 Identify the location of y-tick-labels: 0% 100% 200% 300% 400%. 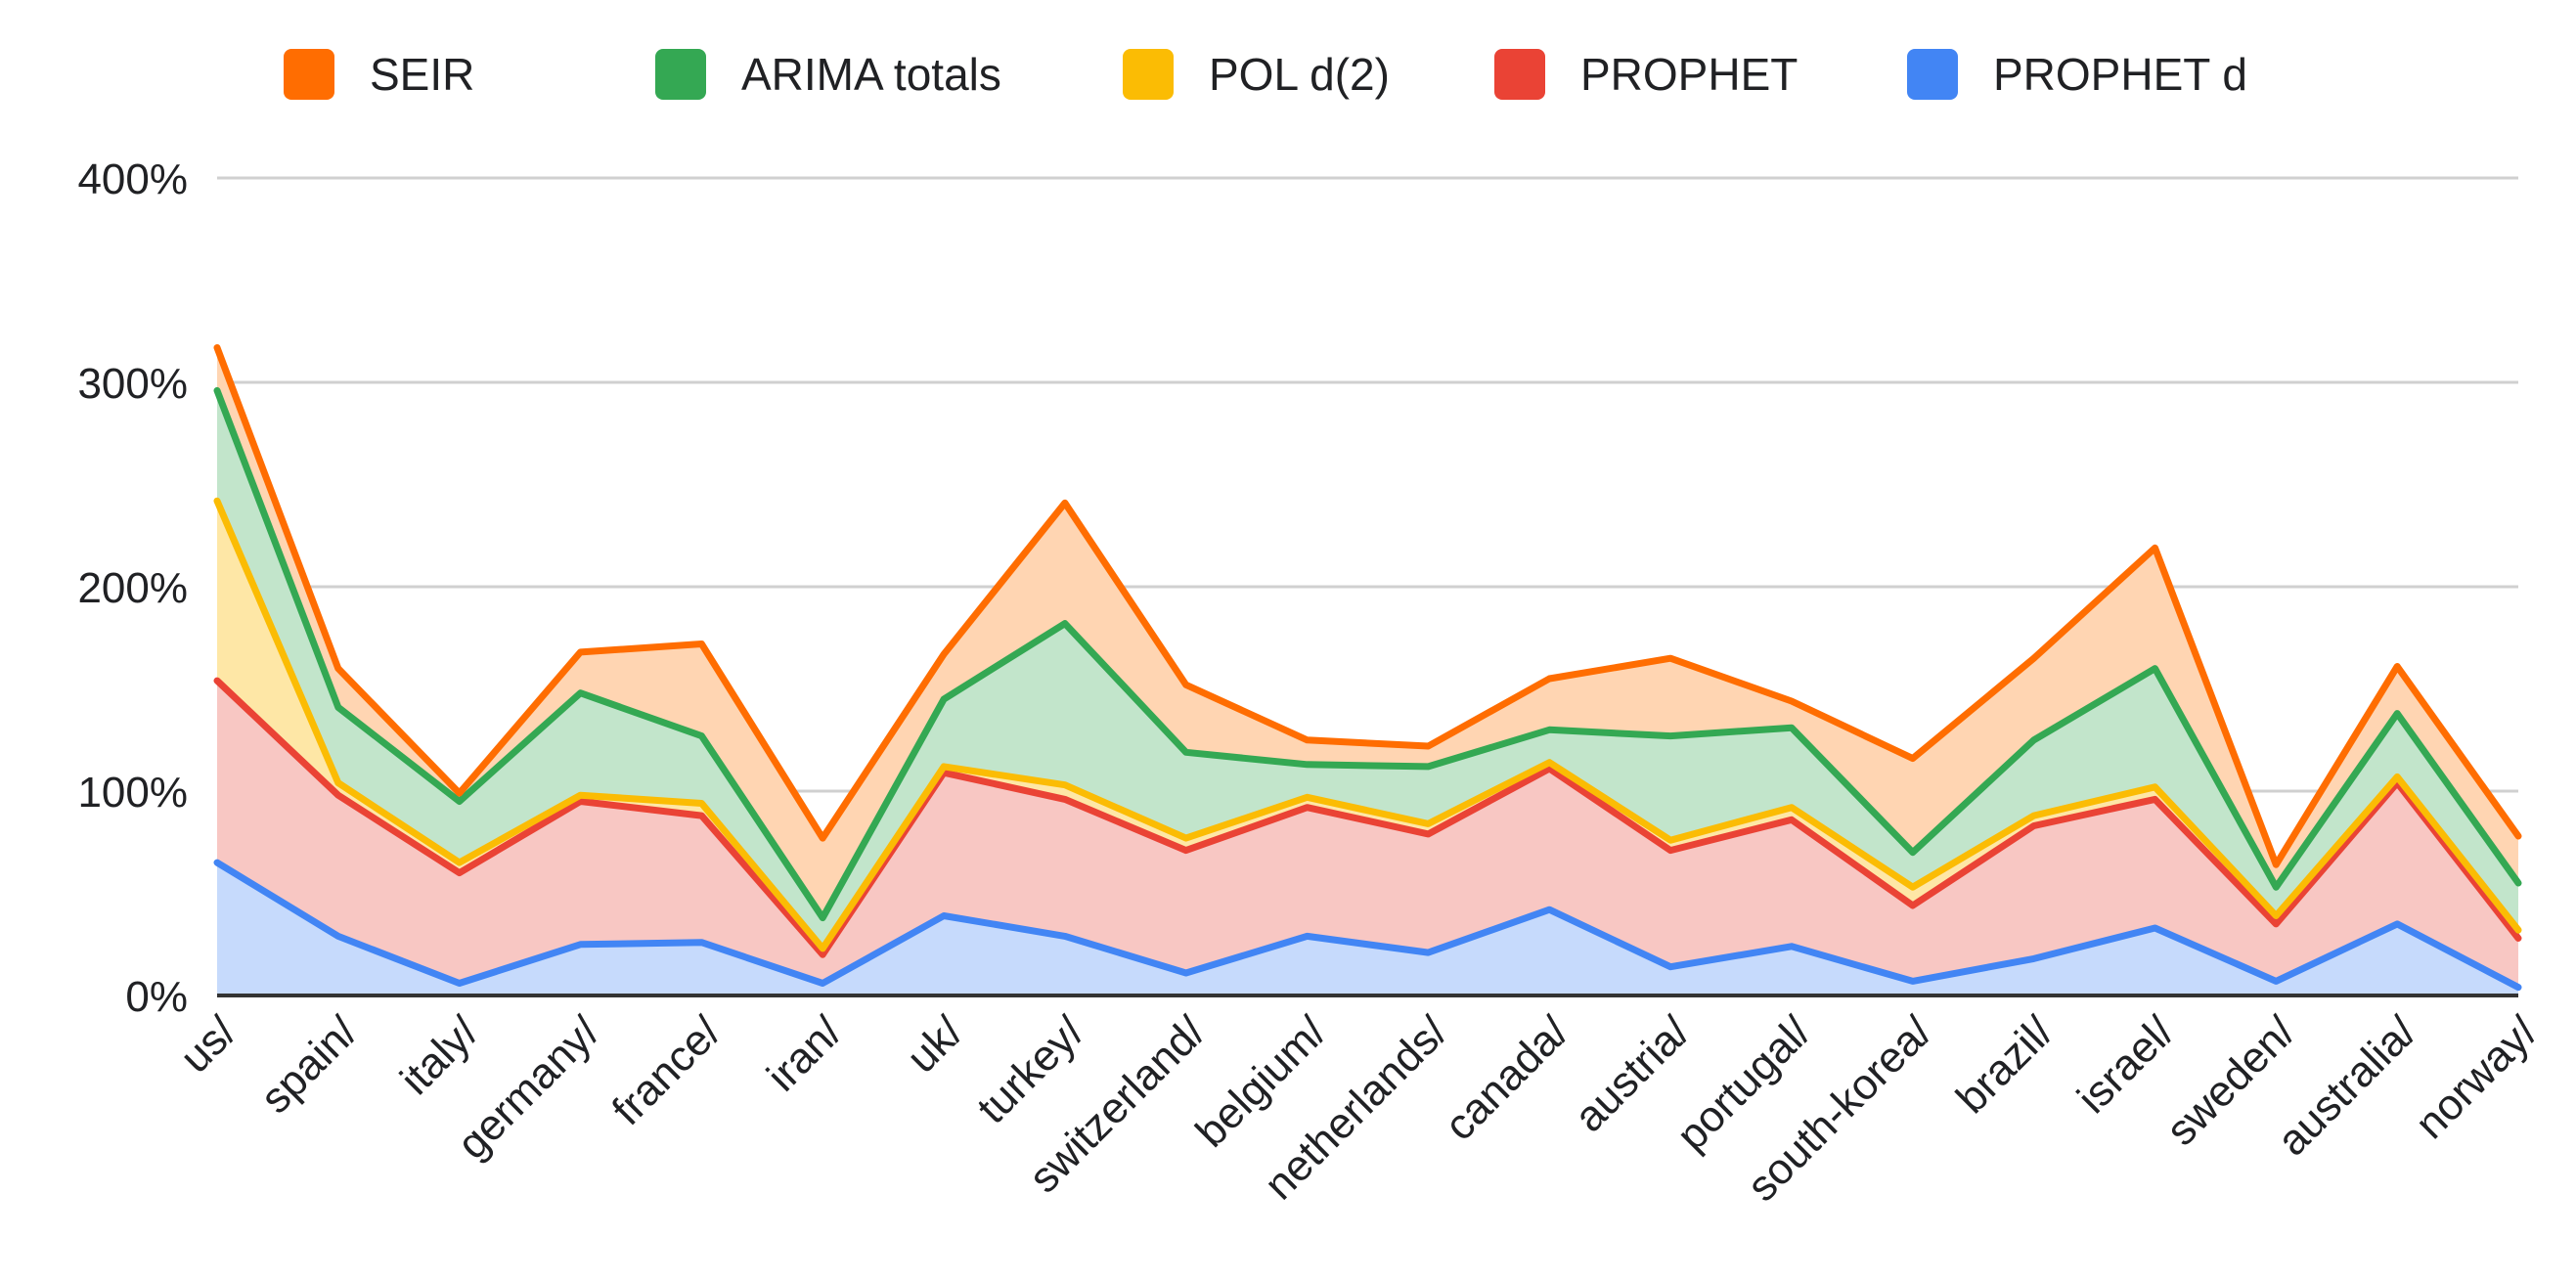
(132, 588).